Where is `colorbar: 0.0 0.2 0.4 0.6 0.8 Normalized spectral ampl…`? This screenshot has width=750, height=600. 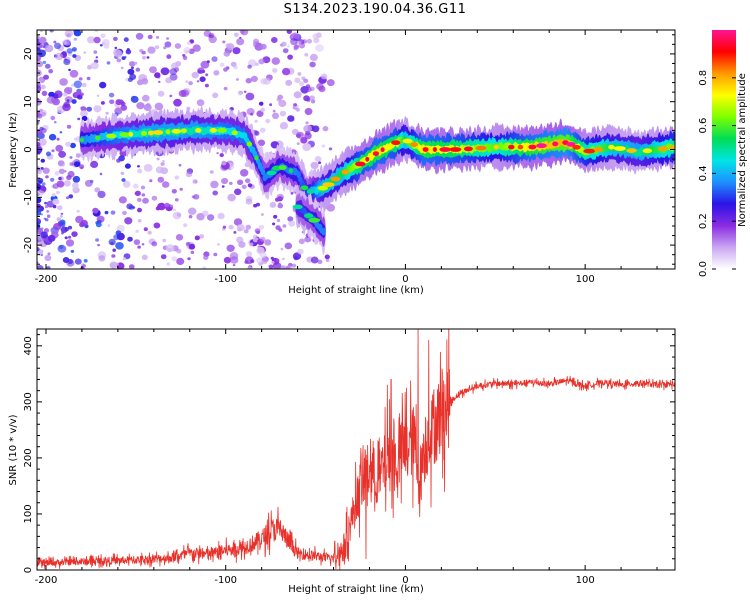
colorbar: 0.0 0.2 0.4 0.6 0.8 Normalized spectral ampl… is located at coordinates (723, 153).